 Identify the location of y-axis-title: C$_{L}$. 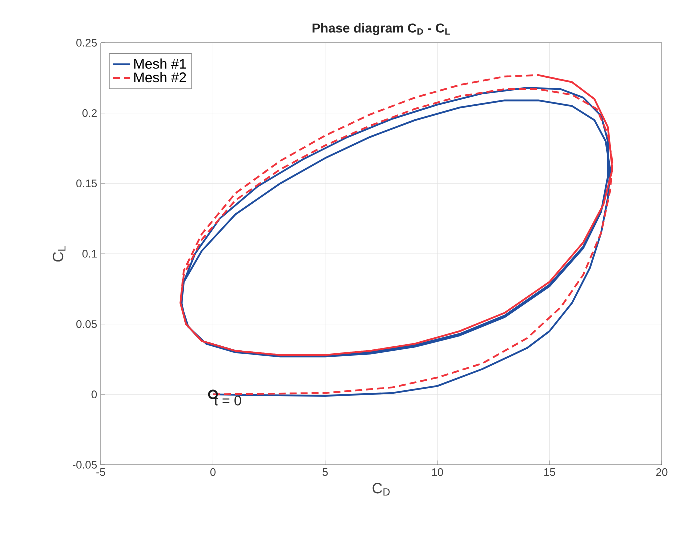
(59, 254).